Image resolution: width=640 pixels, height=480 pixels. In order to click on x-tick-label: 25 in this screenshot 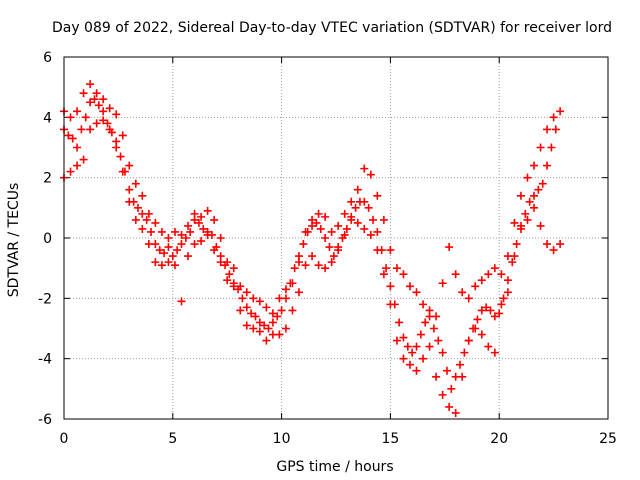, I will do `click(608, 439)`.